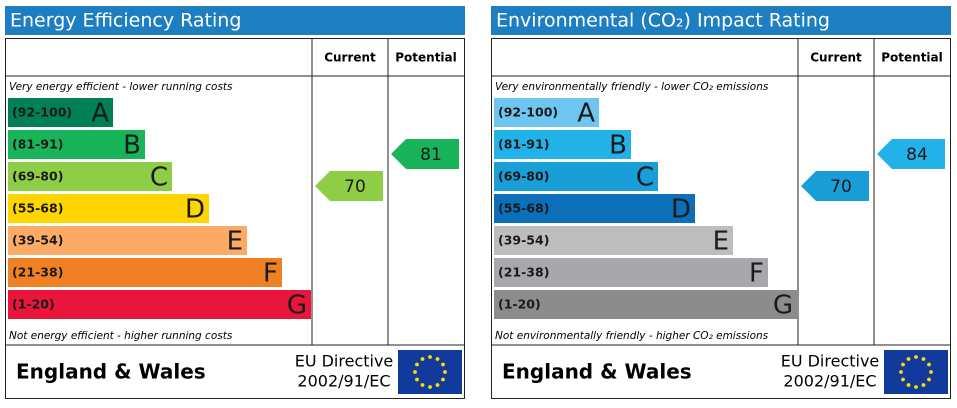  What do you see at coordinates (125, 21) in the screenshot?
I see `panel-title: Energy Efficiency Rating` at bounding box center [125, 21].